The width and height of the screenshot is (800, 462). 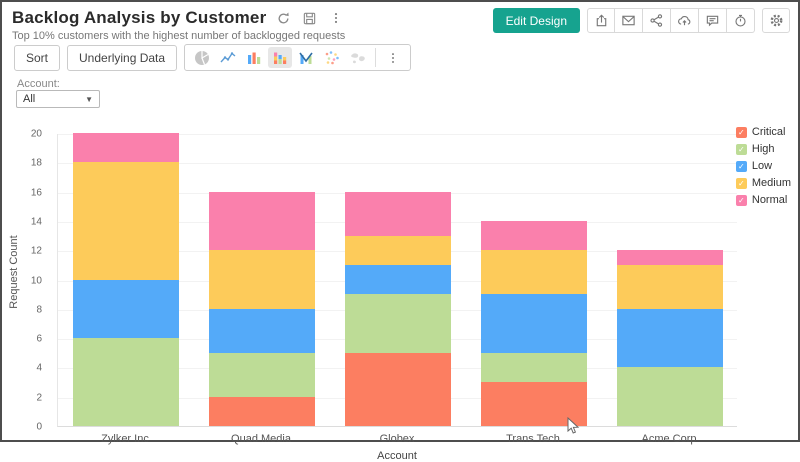 I want to click on bar-quad-media, so click(x=262, y=280).